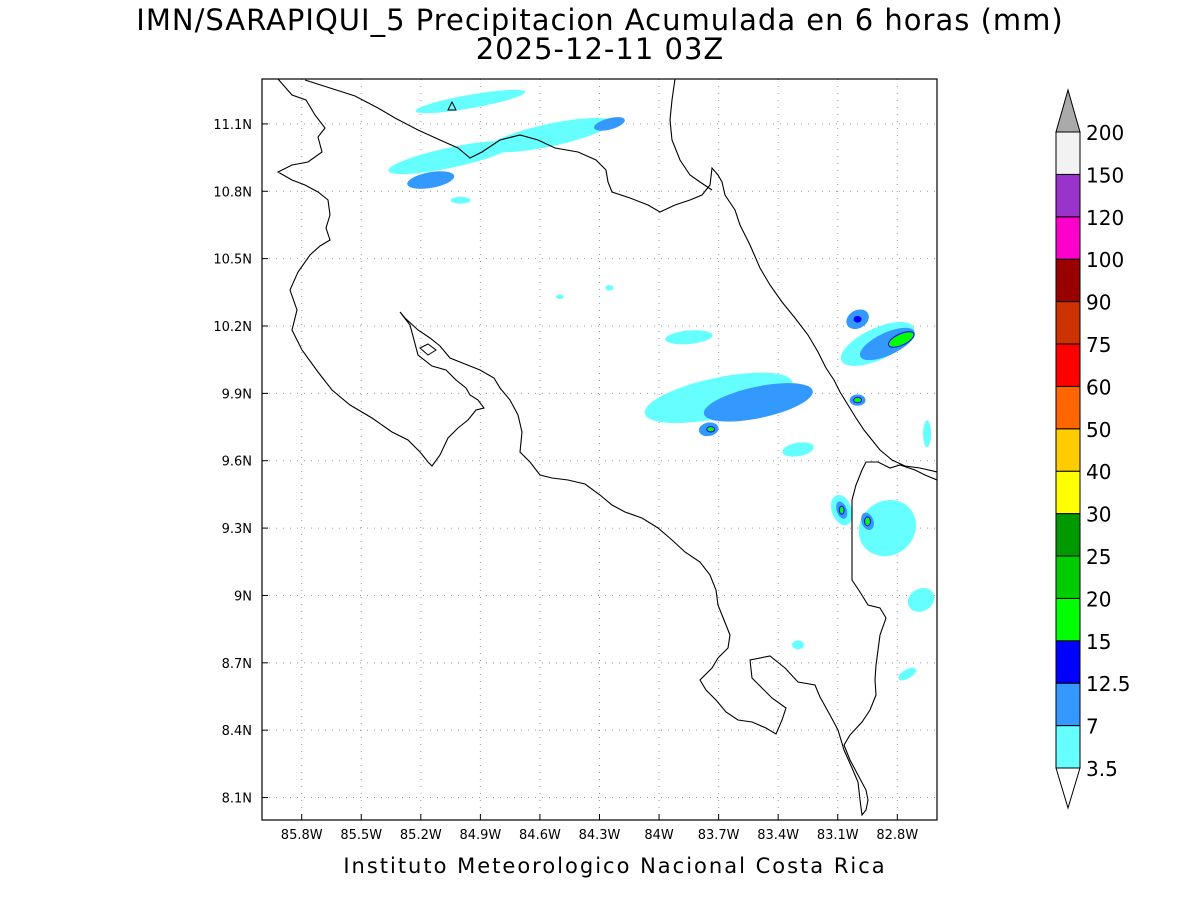 The image size is (1200, 900). What do you see at coordinates (1098, 515) in the screenshot?
I see `colorbar-label: 30` at bounding box center [1098, 515].